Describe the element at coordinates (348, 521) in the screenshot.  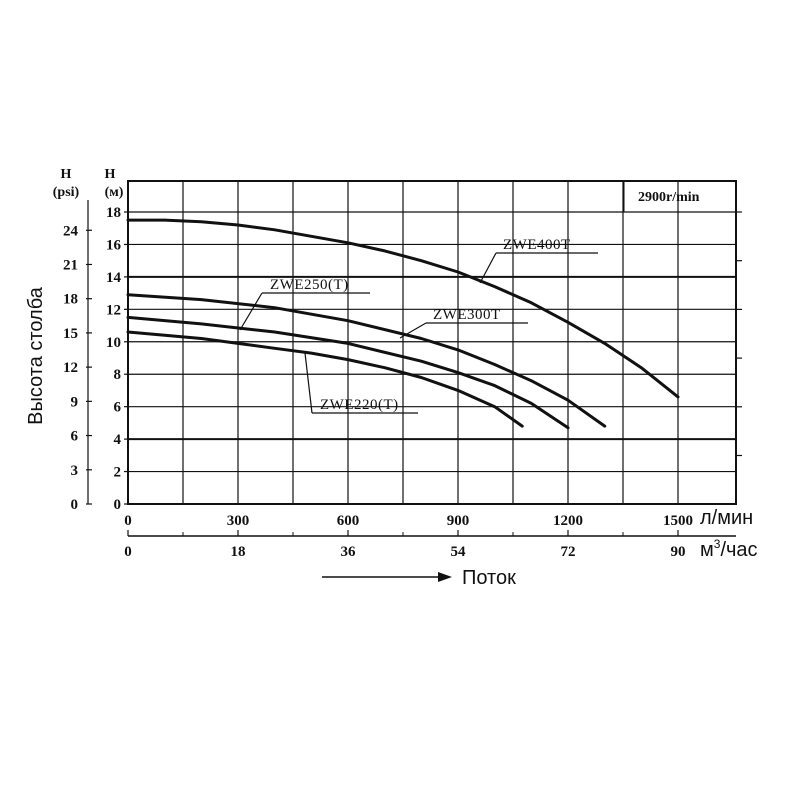
I see `x-lpm-tick-label: 600` at that location.